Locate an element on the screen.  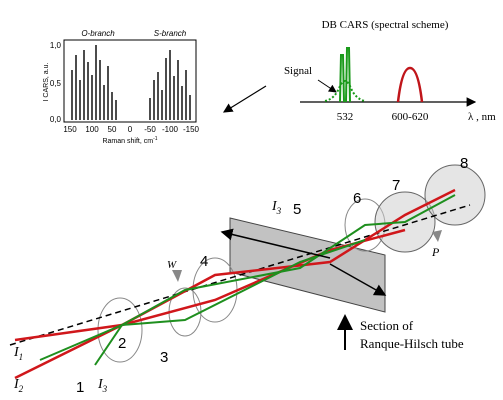
lens is located at coordinates (120, 330).